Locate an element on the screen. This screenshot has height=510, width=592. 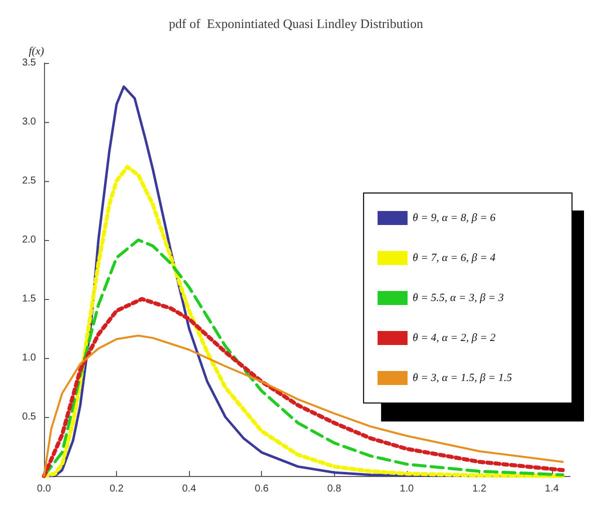
legend-label: θ = 7, α = 6, β = 4 is located at coordinates (454, 258).